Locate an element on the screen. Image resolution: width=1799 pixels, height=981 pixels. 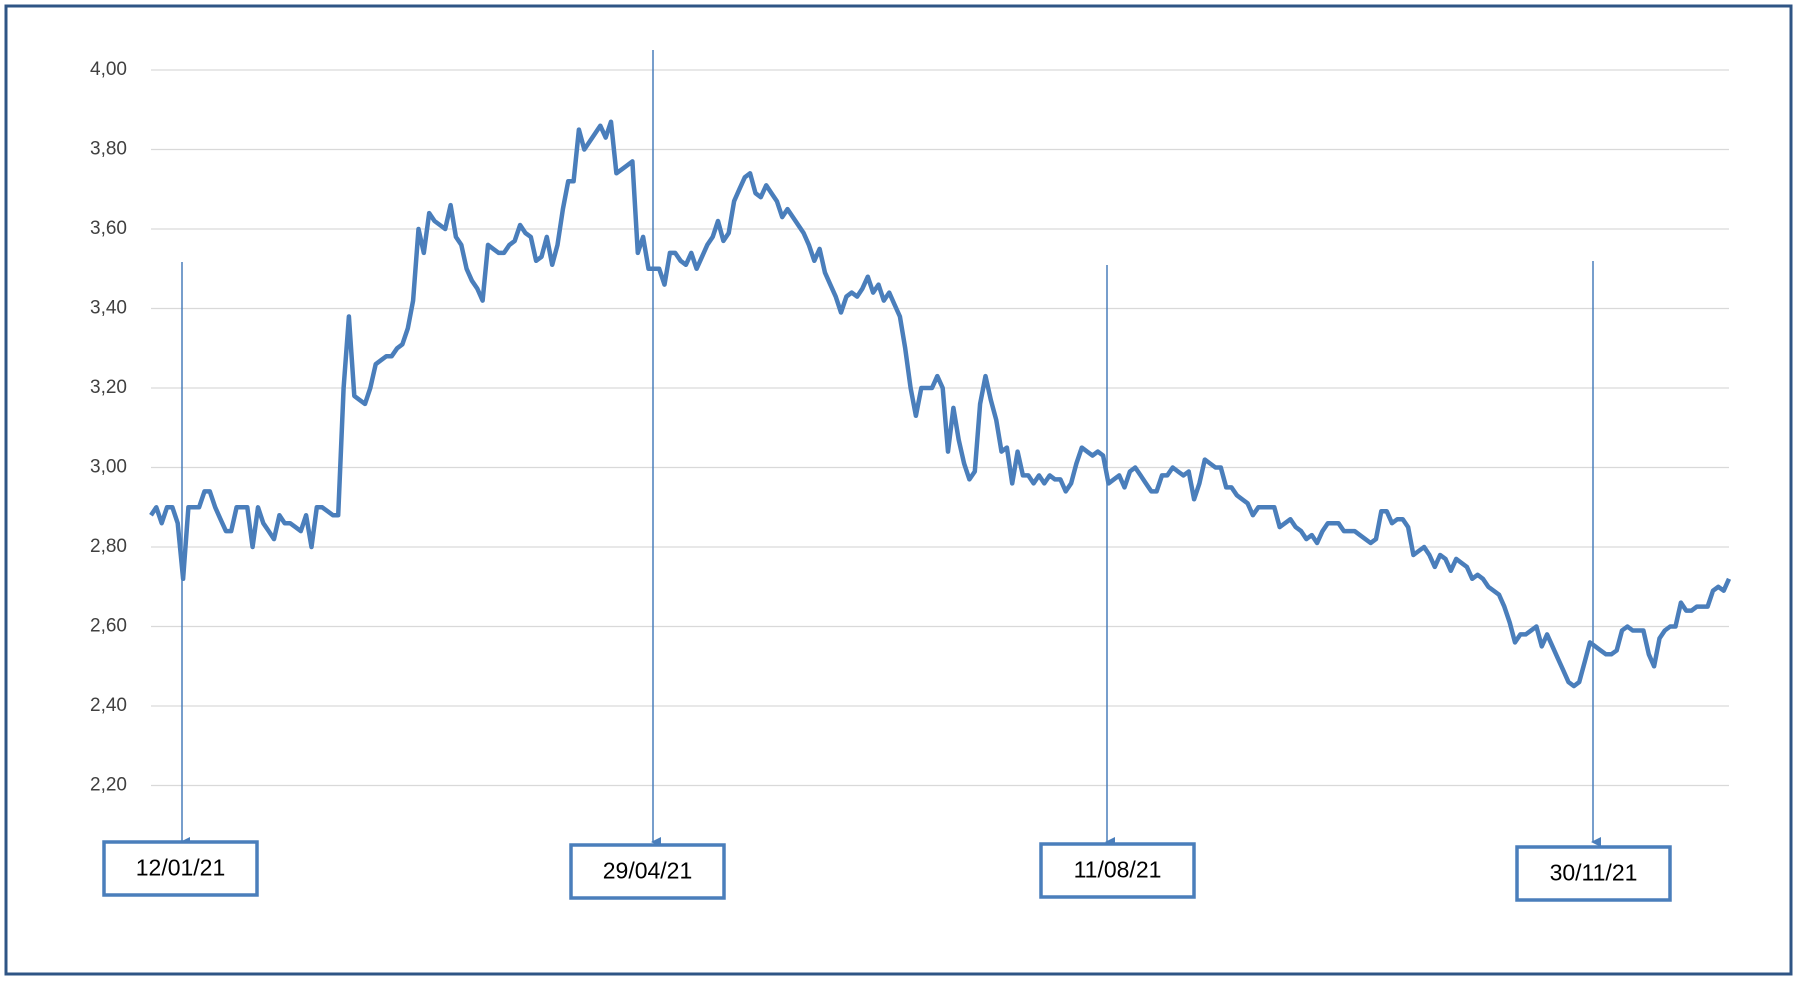
y-tick-label: 3,40 is located at coordinates (108, 308).